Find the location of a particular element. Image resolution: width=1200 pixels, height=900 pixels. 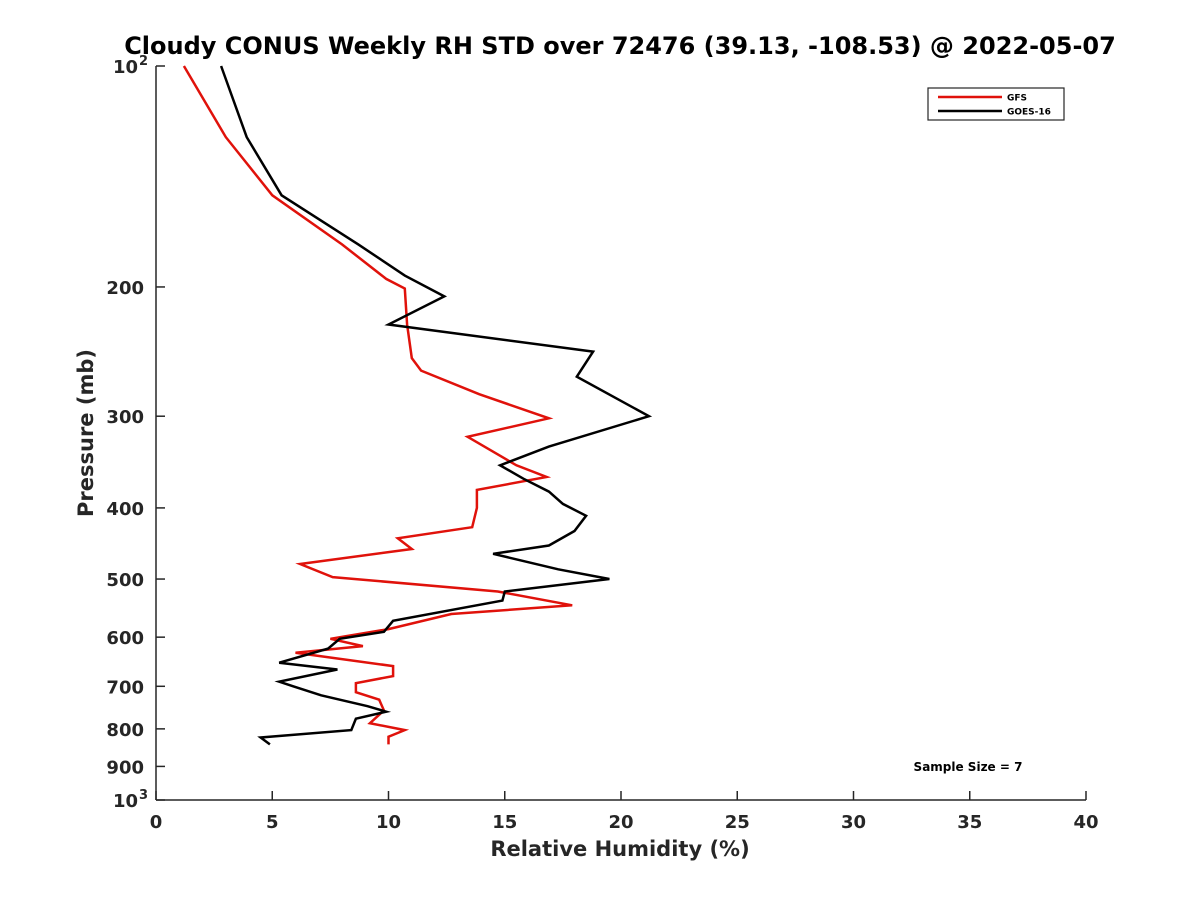

legend-label-gfs: GFS is located at coordinates (1017, 99).